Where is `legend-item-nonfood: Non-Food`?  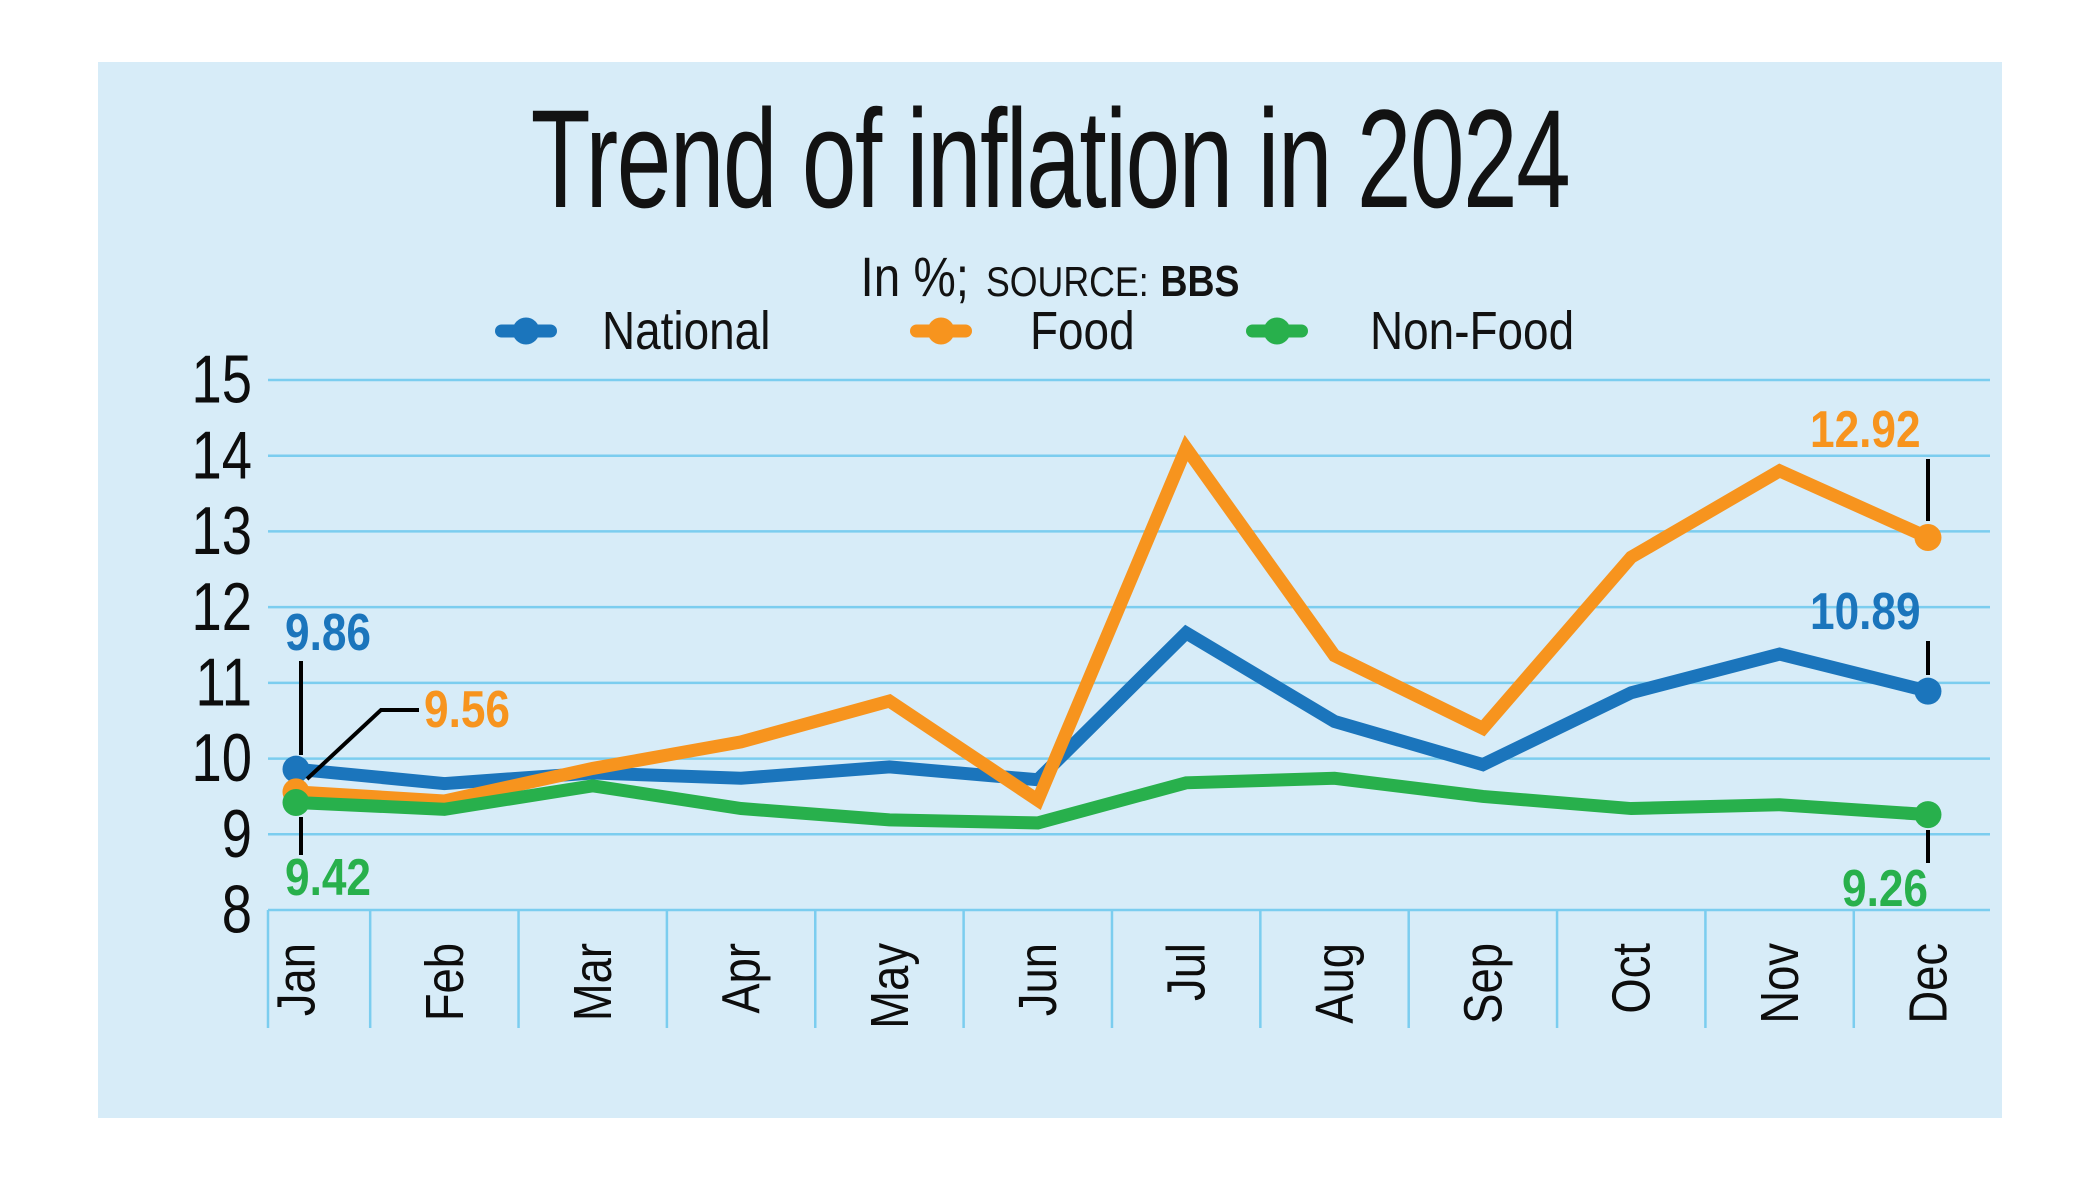 legend-item-nonfood: Non-Food is located at coordinates (1410, 331).